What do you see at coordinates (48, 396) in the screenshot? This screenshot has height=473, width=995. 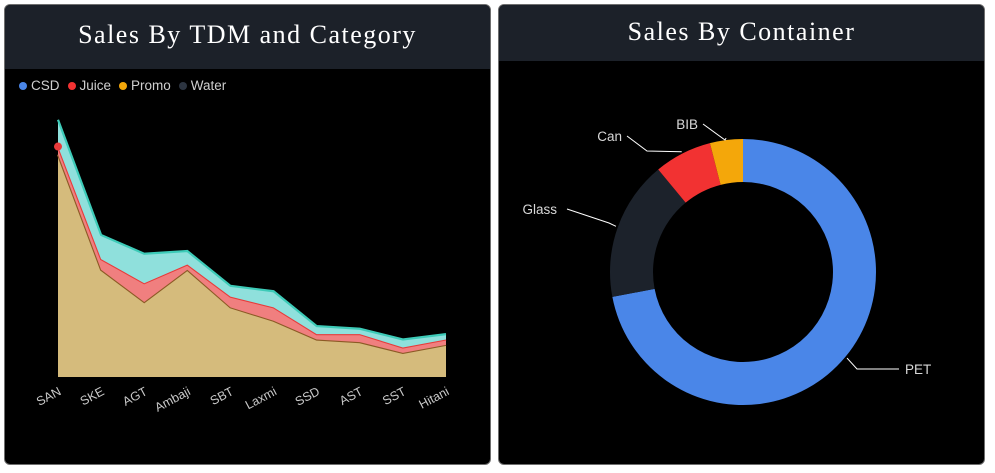 I see `x-tick-label: SAN` at bounding box center [48, 396].